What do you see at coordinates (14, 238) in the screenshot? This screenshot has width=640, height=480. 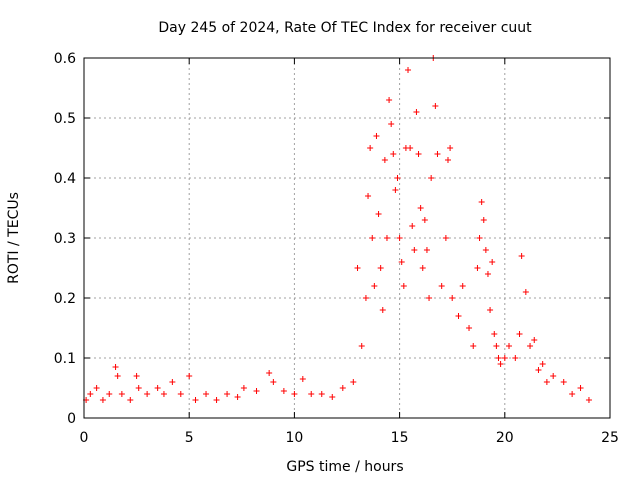 I see `y-axis-label: ROTI / TECUs` at bounding box center [14, 238].